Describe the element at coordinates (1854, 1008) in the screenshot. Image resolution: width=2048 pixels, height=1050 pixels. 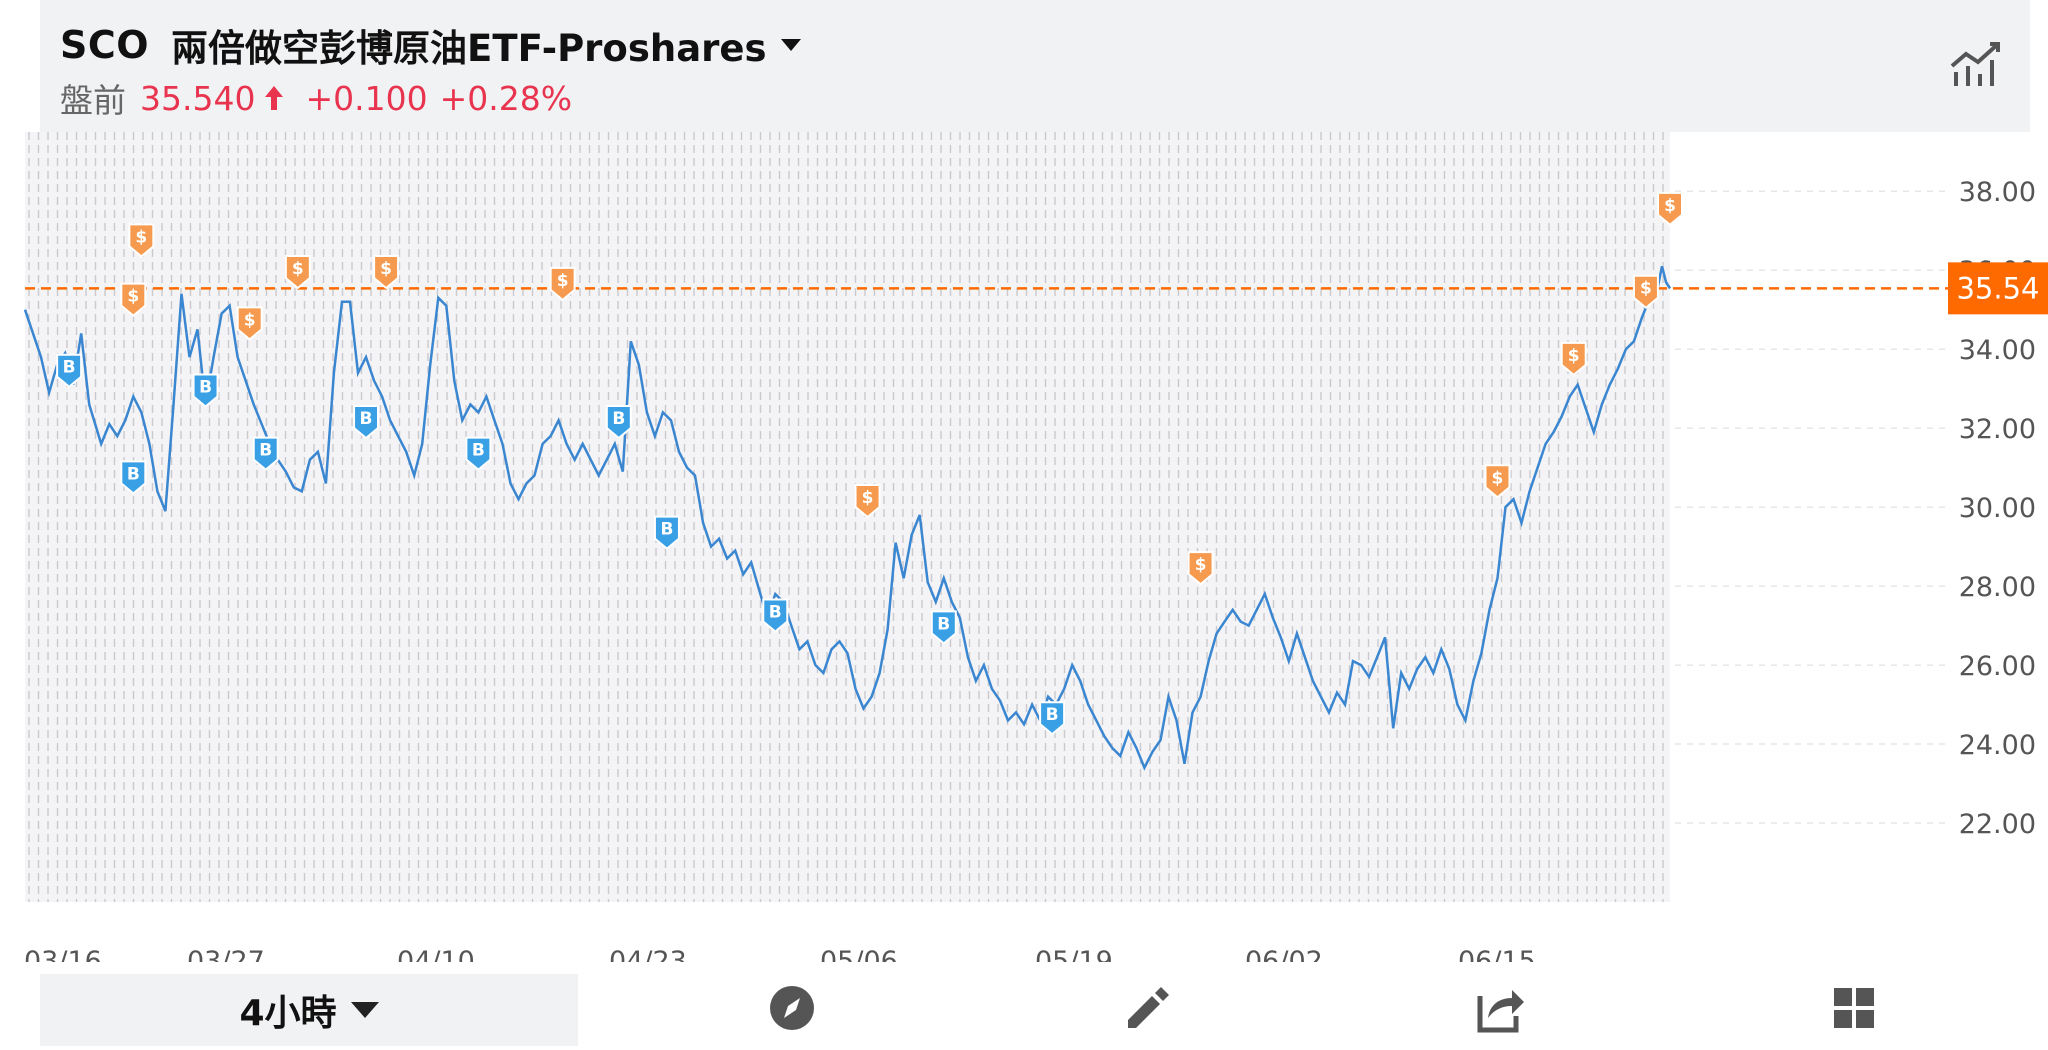
I see `grid-layout-icon` at that location.